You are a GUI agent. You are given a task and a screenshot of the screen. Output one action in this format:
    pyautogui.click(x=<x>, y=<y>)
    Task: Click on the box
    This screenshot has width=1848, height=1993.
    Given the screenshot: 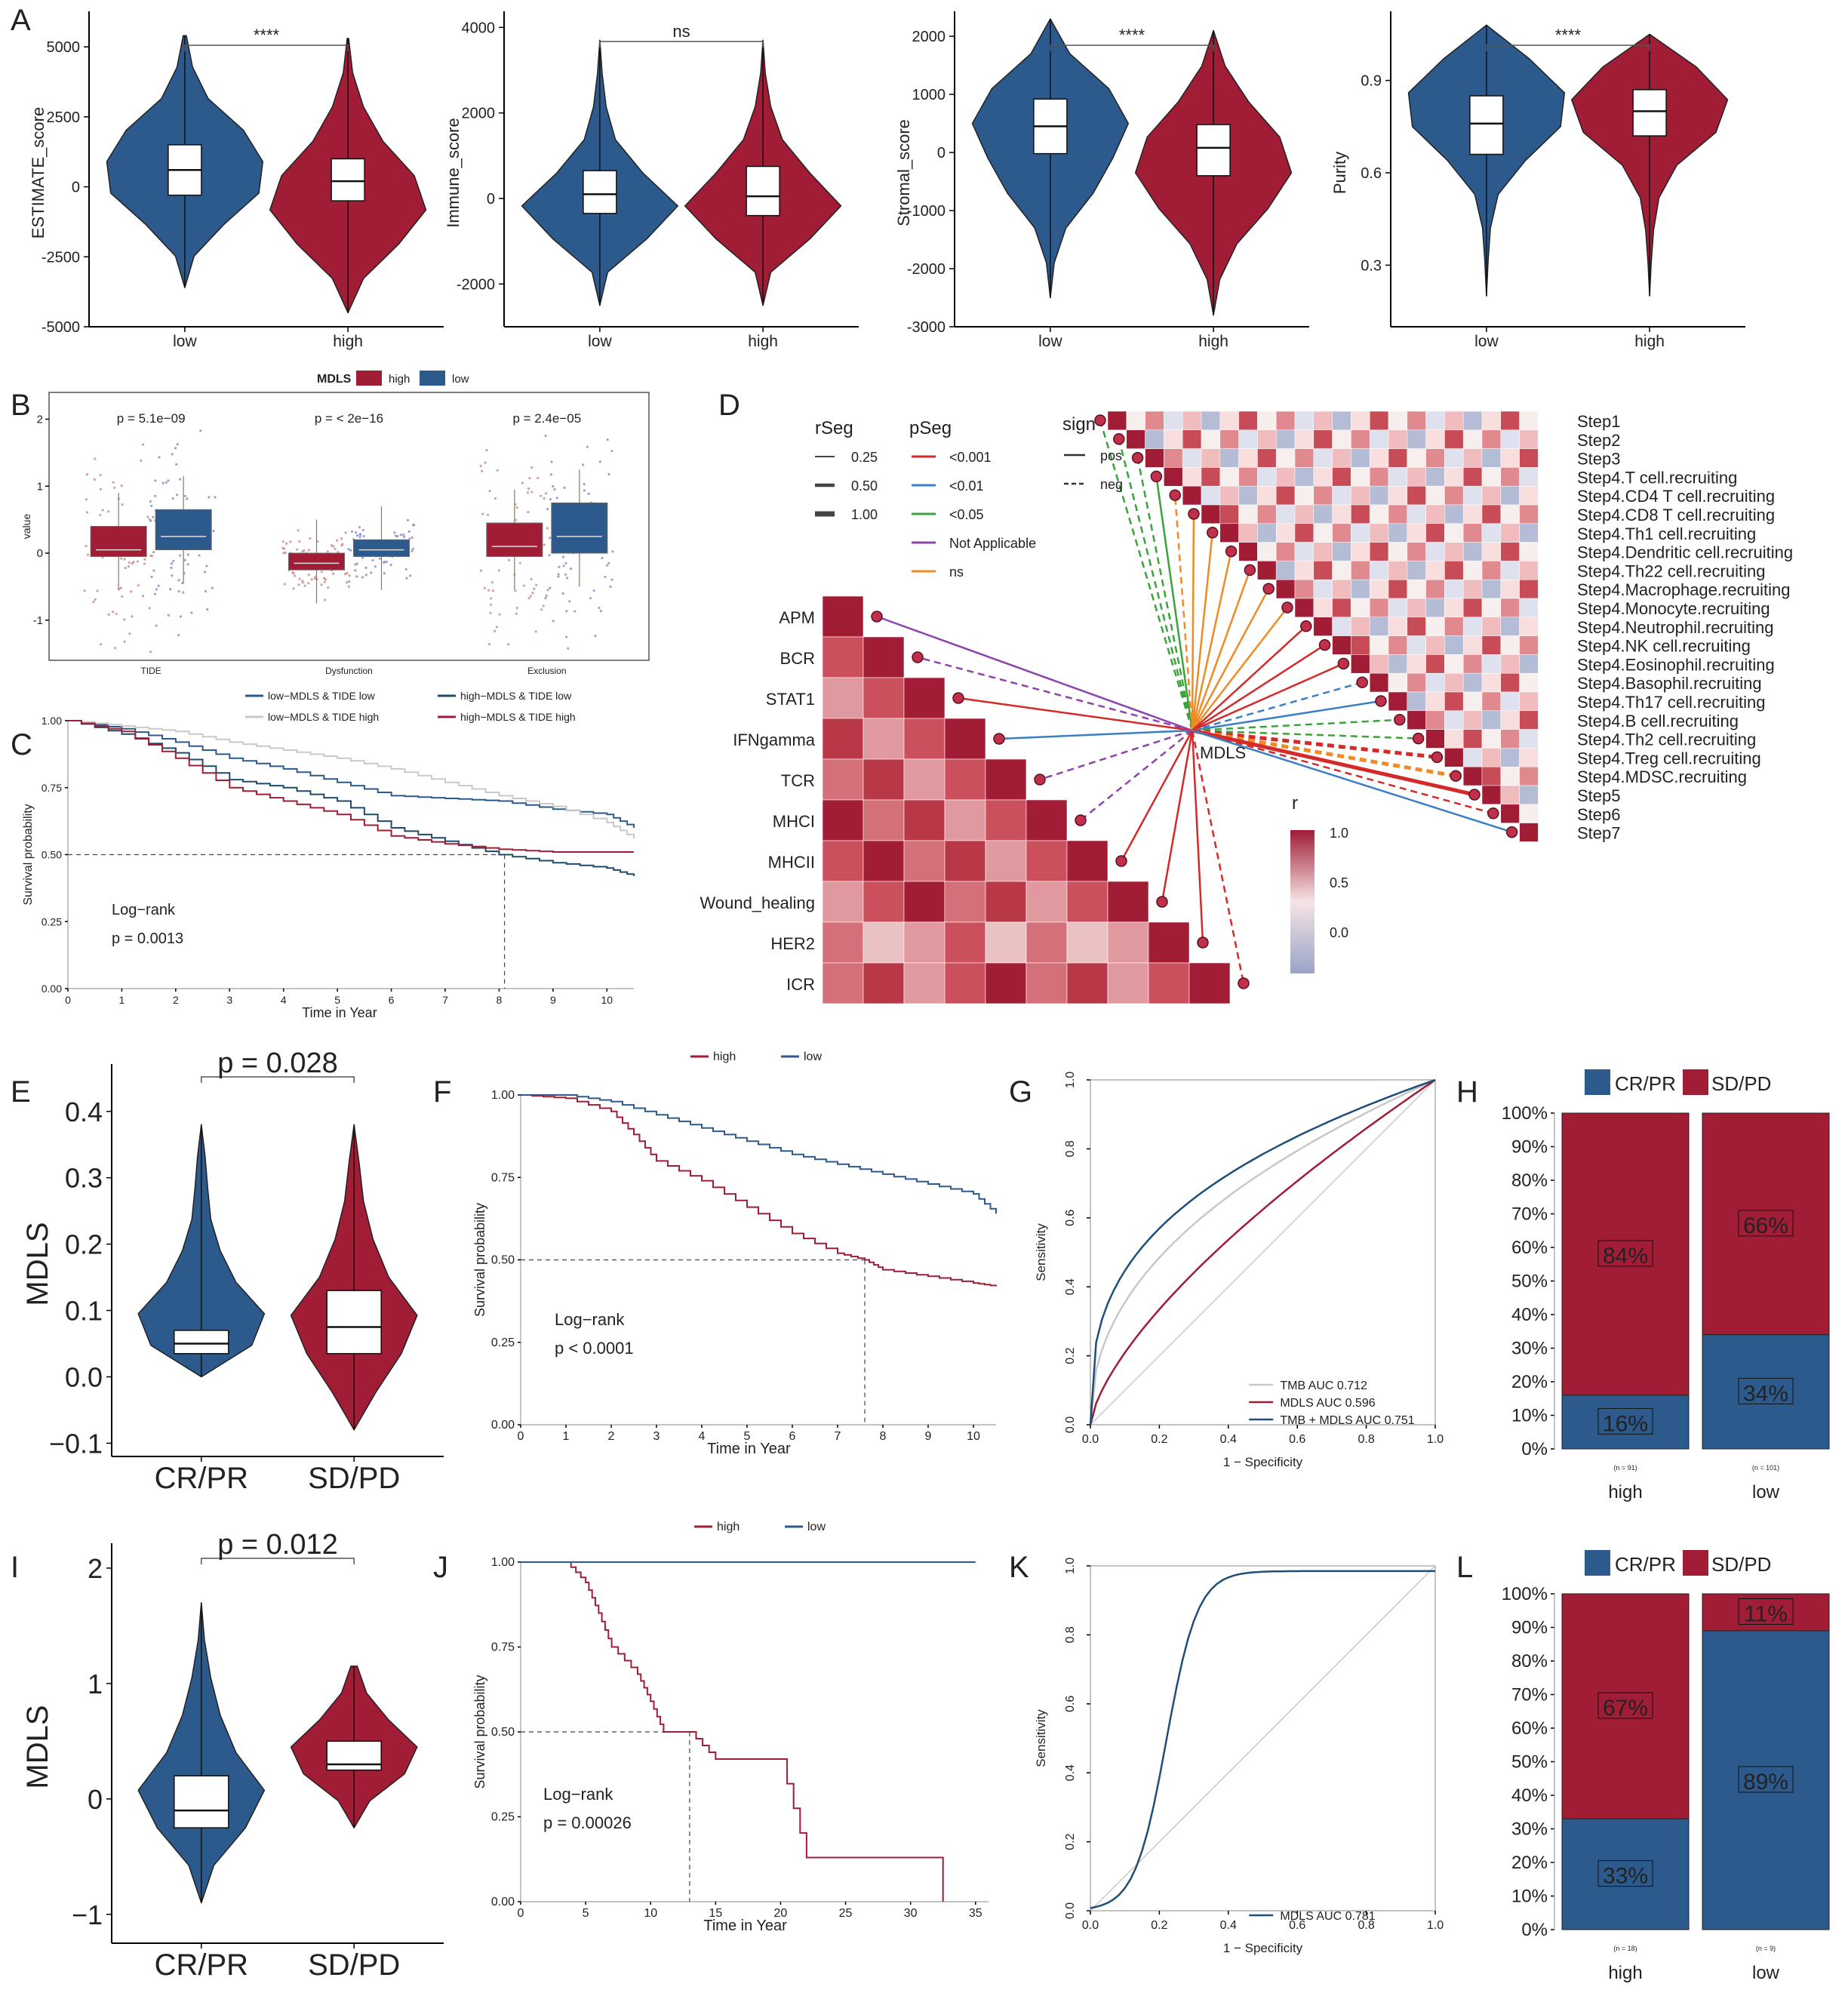 What is the action you would take?
    pyautogui.click(x=600, y=192)
    